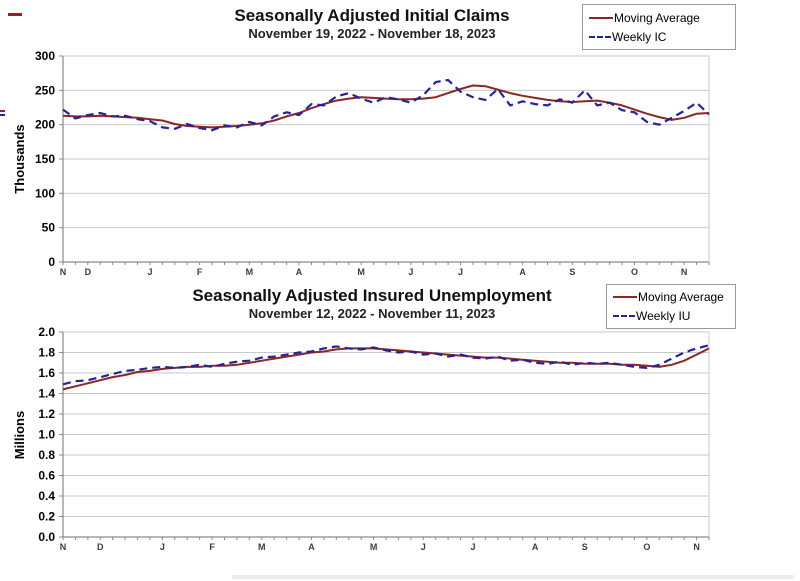 This screenshot has width=800, height=581. I want to click on initial-claims-subtitle: November 19, 2022 - November 18, 2023, so click(372, 33).